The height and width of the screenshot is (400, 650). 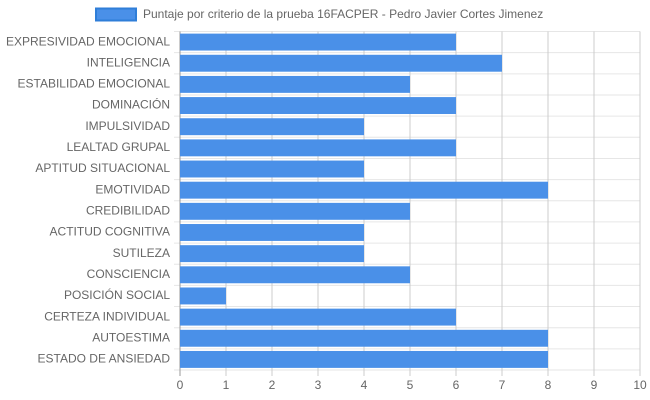 What do you see at coordinates (88, 41) in the screenshot?
I see `y-tick-label: EXPRESIVIDAD EMOCIONAL` at bounding box center [88, 41].